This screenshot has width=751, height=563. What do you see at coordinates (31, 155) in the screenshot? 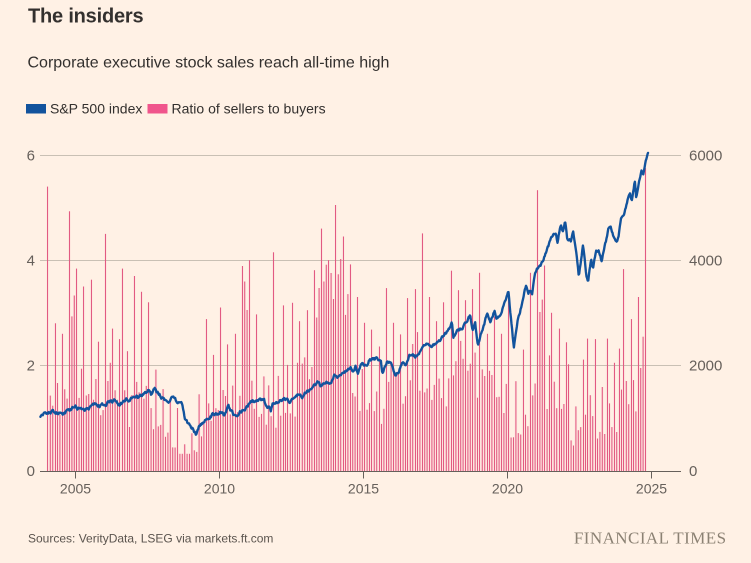
I see `svg-text: 6` at bounding box center [31, 155].